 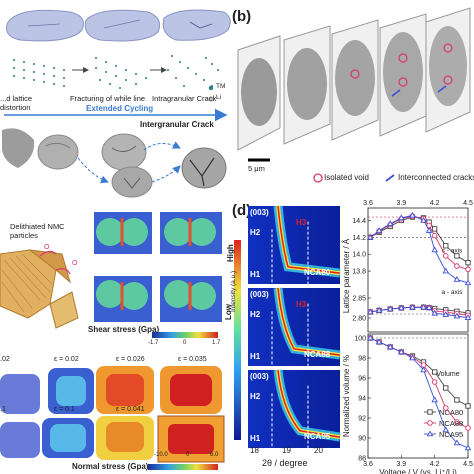 I want to click on shear-tick-min: -1.7, so click(x=153, y=343).